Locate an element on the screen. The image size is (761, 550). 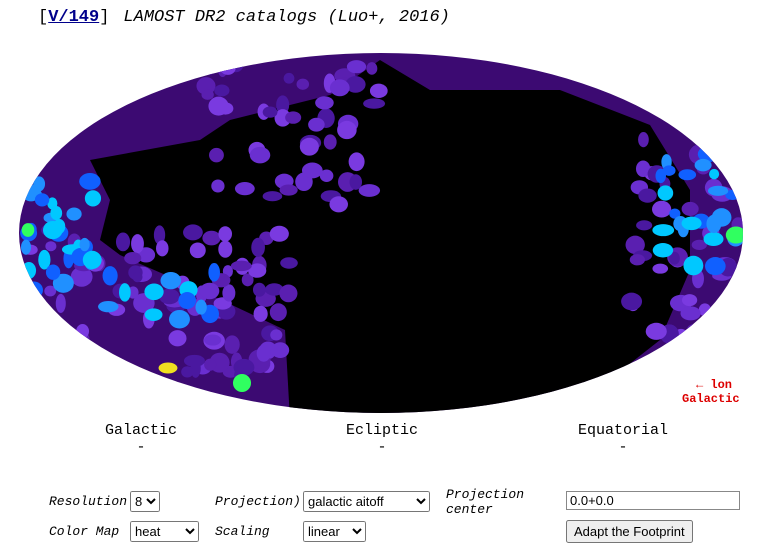
scaling-select: linear is located at coordinates (334, 531).